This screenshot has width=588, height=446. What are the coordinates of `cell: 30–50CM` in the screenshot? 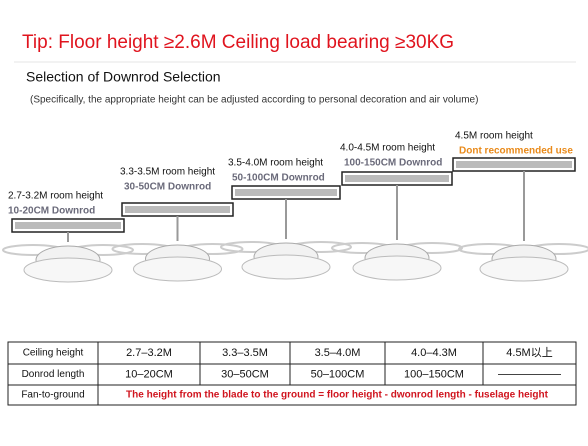 It's located at (245, 374).